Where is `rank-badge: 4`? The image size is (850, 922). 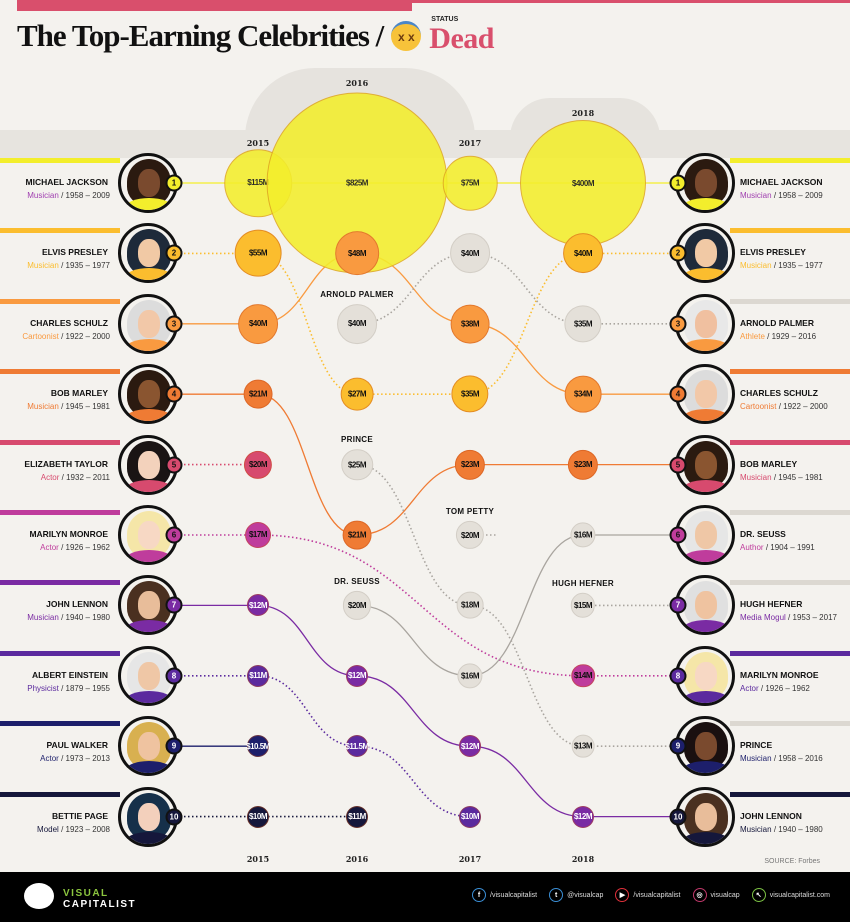 rank-badge: 4 is located at coordinates (678, 394).